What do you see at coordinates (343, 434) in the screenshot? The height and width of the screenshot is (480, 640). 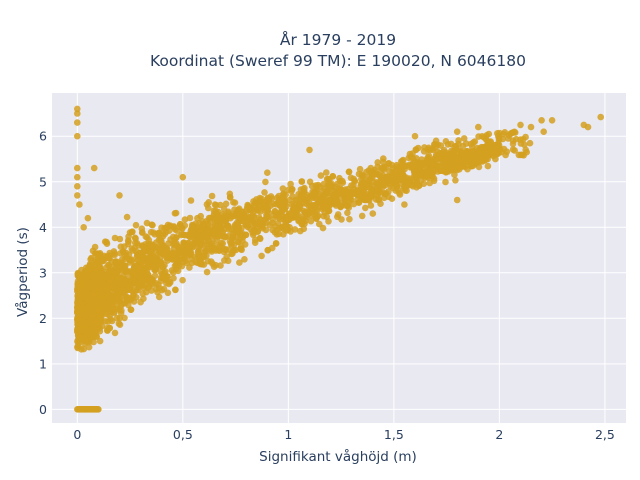 I see `x-axis-ticks: 0 0,5 1 1,5 2 2,5` at bounding box center [343, 434].